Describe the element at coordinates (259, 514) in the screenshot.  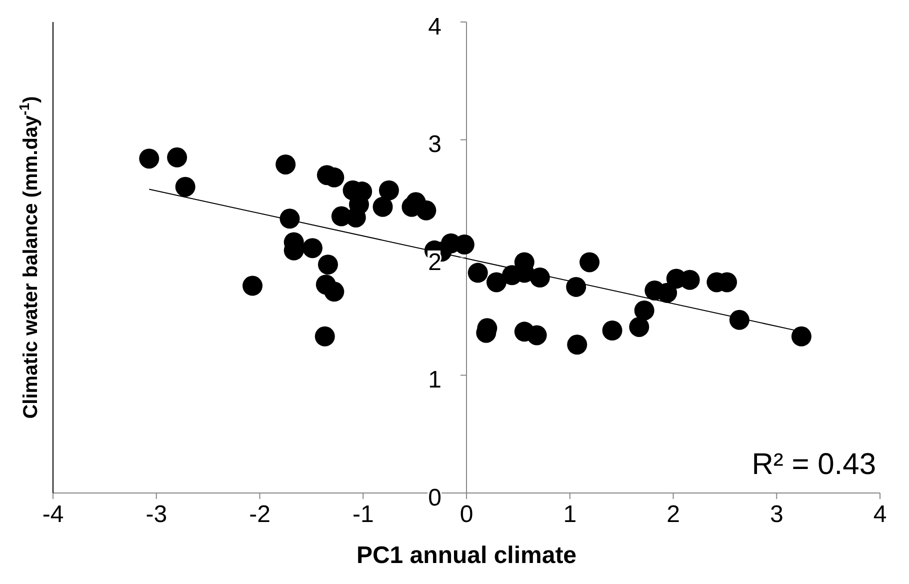
I see `x-tick-label: -2` at that location.